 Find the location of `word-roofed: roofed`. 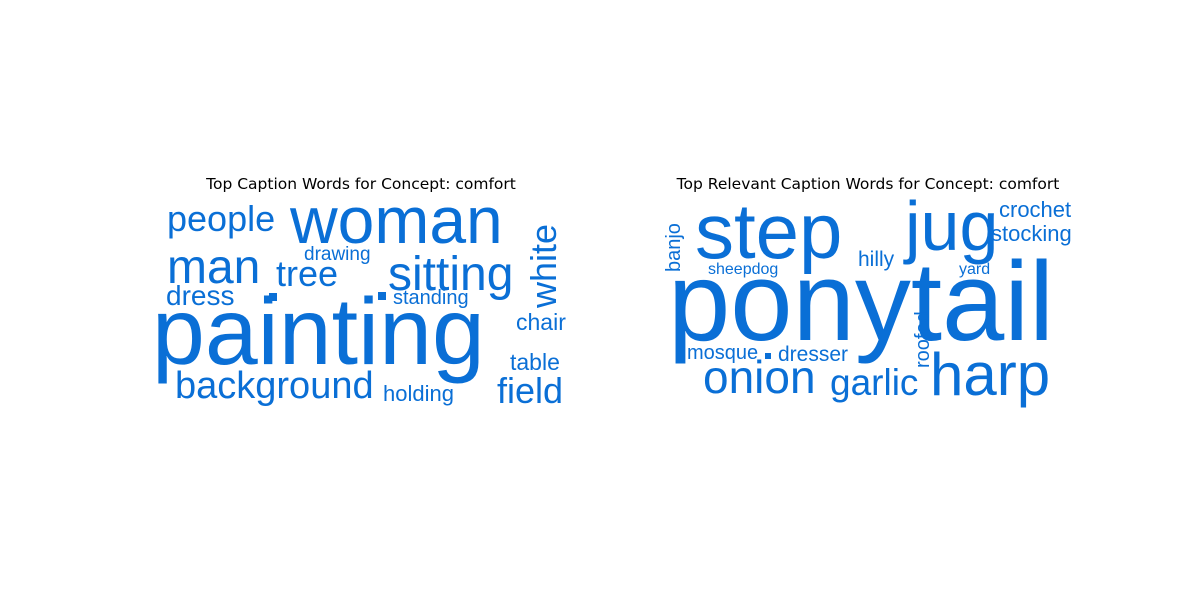

word-roofed: roofed is located at coordinates (923, 339).